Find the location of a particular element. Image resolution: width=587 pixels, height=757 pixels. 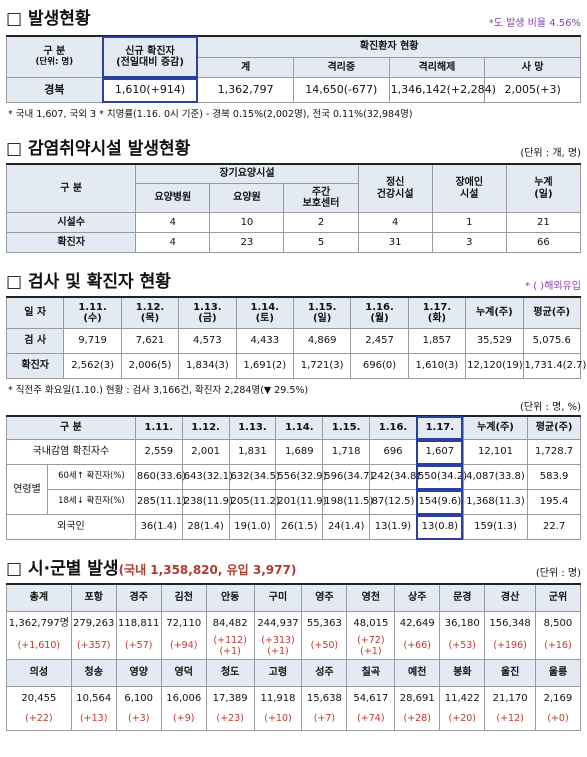

region-name: 고령 is located at coordinates (278, 672).